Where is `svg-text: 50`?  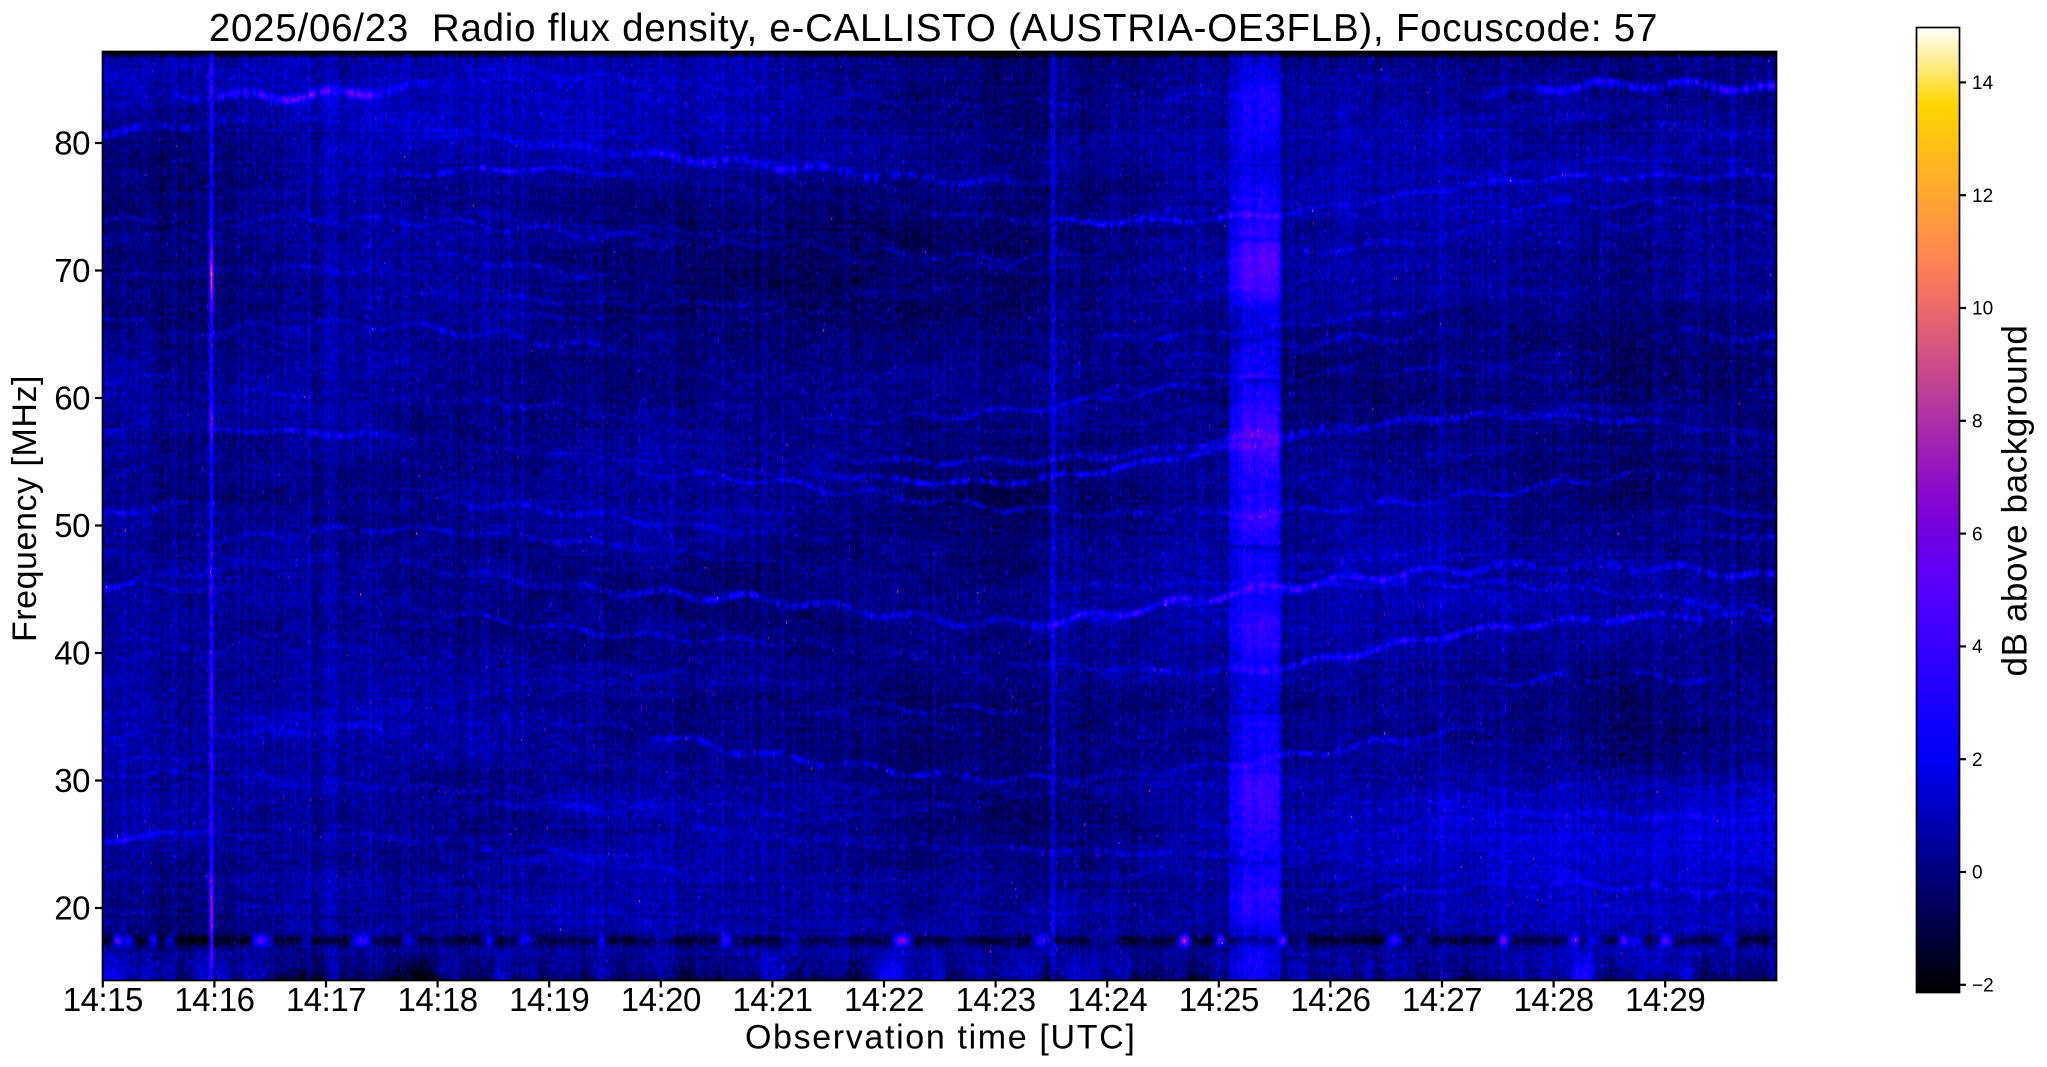 svg-text: 50 is located at coordinates (72, 525).